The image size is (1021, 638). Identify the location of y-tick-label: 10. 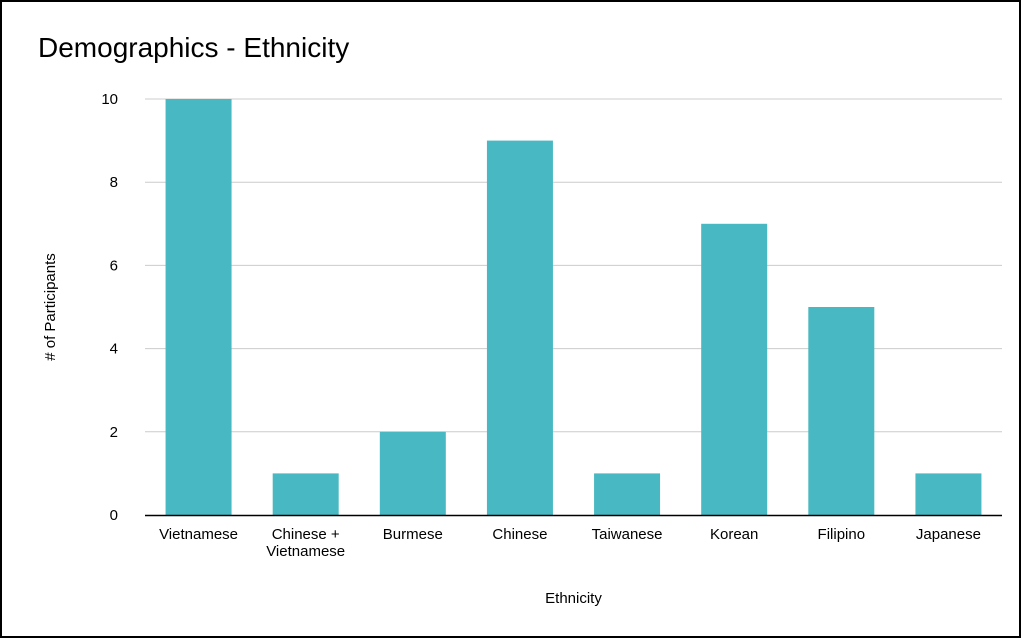
(109, 99).